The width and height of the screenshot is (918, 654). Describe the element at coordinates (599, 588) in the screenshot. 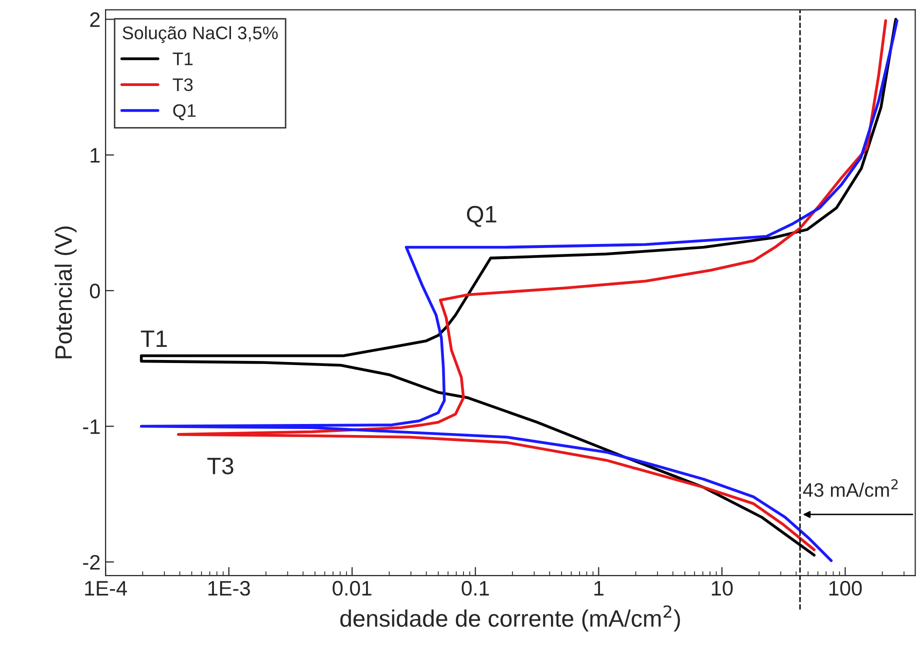

I see `x-tick-label: 1` at that location.